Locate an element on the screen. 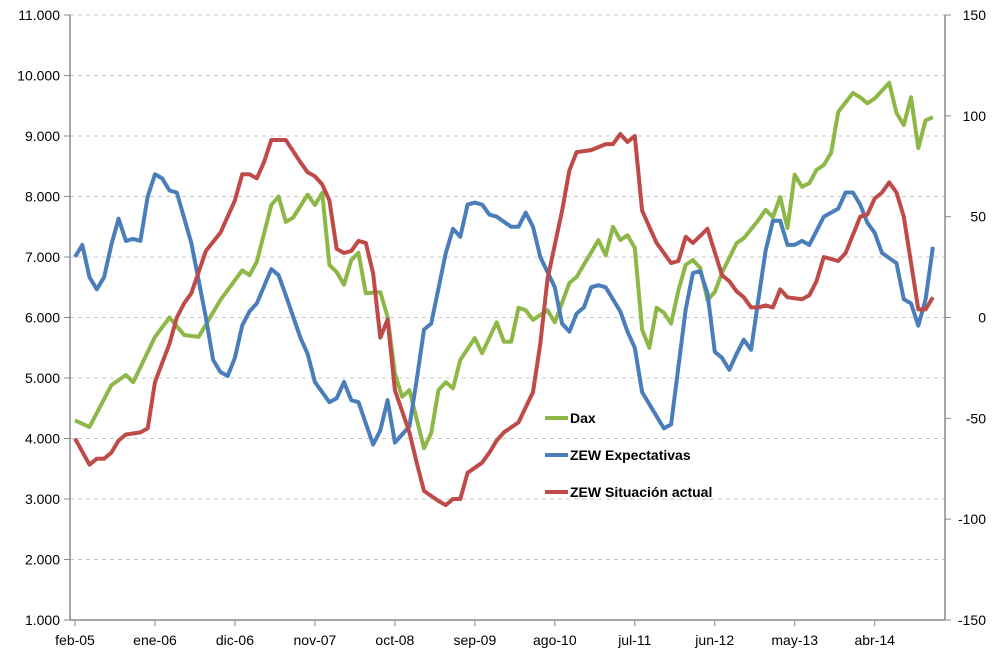  left-tick-label: 2.000 is located at coordinates (42, 560).